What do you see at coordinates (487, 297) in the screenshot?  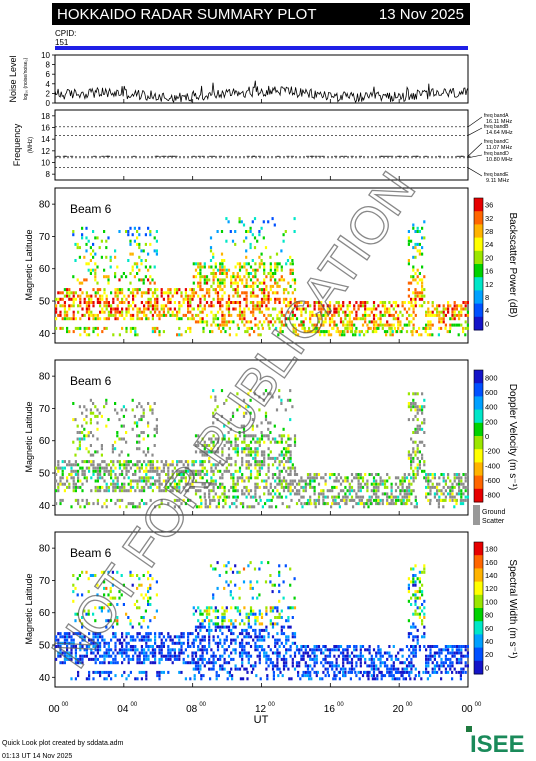 I see `colorbar-tick-label: 8` at bounding box center [487, 297].